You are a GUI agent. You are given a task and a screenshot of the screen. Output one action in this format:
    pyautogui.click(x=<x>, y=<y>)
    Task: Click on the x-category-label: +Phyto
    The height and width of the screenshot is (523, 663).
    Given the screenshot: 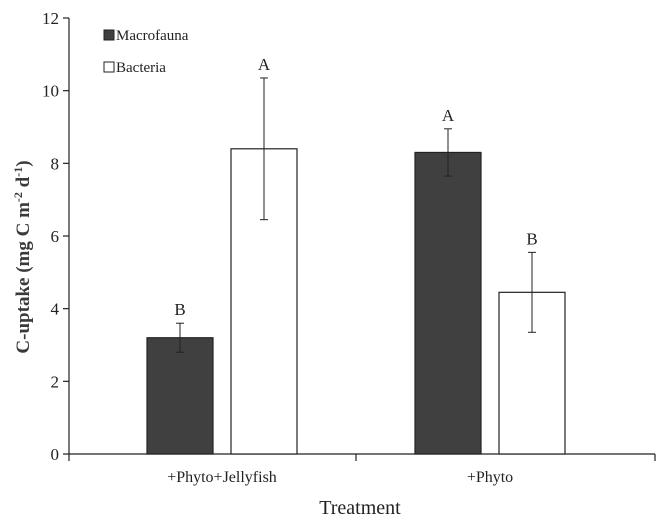 What is the action you would take?
    pyautogui.click(x=490, y=477)
    